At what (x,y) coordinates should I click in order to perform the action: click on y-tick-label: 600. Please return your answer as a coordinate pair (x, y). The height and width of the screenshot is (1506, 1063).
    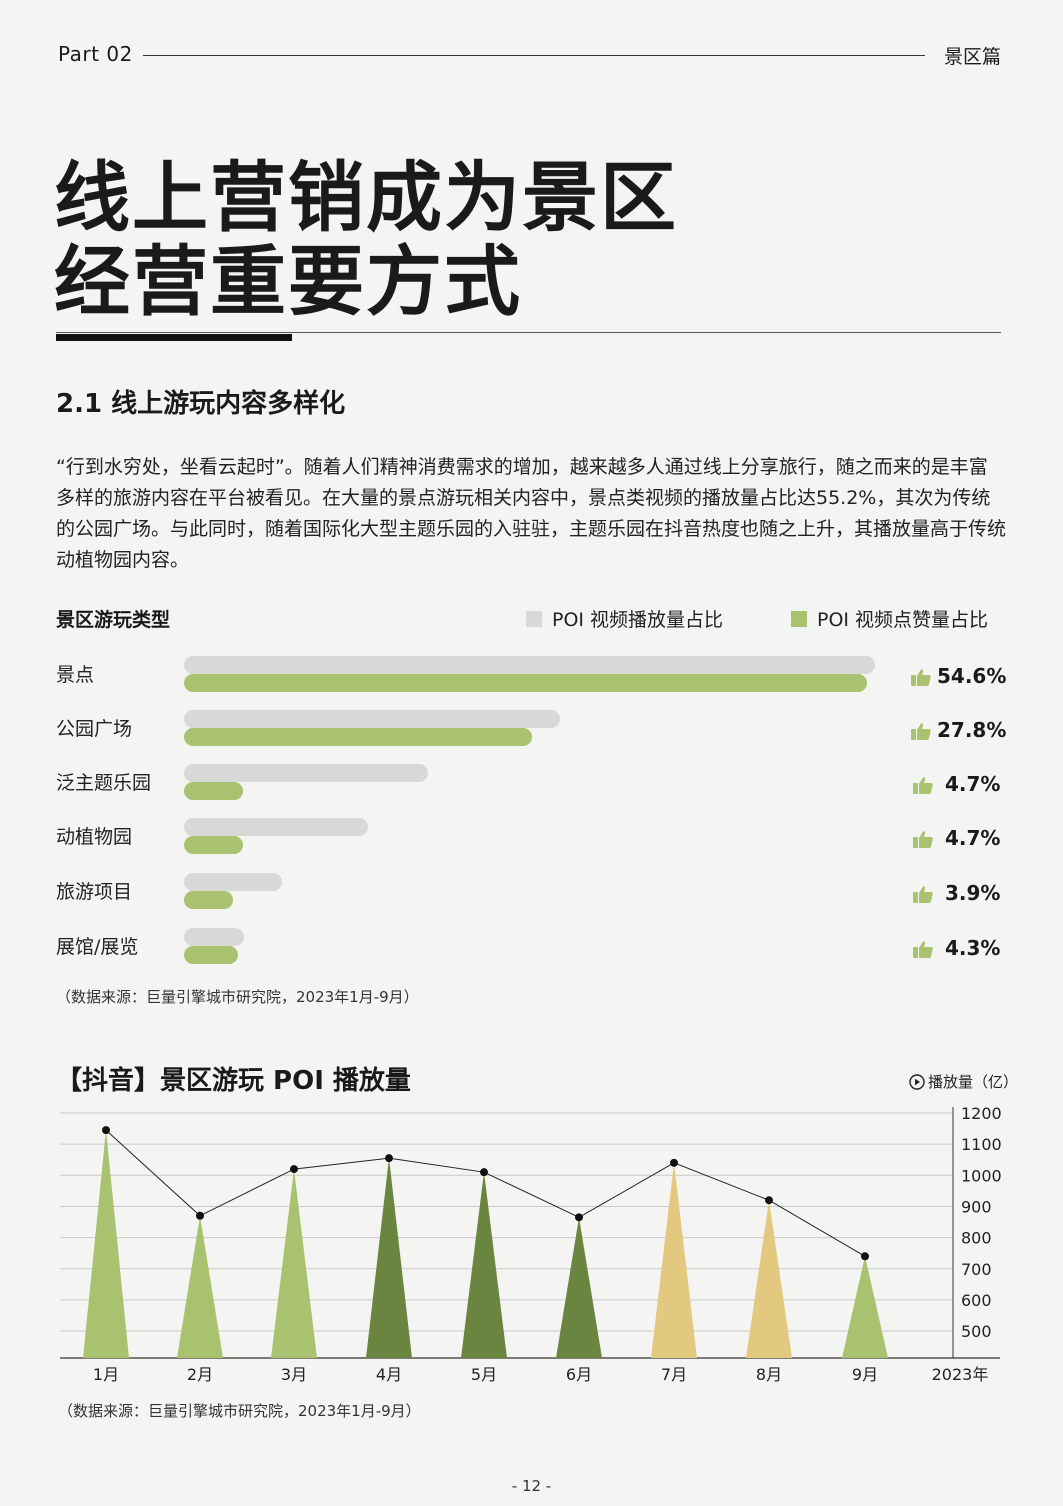
    Looking at the image, I should click on (976, 1300).